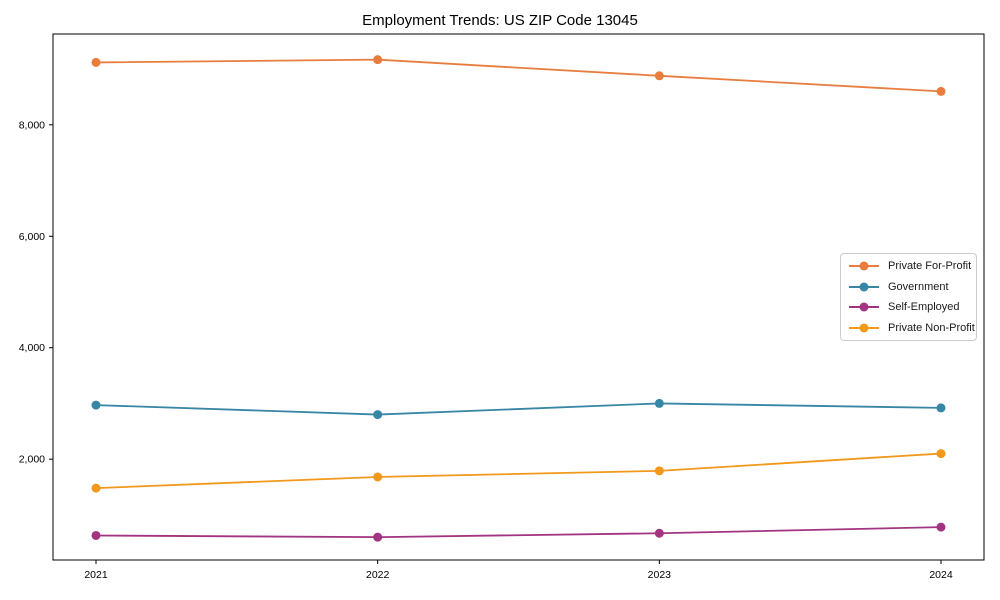 Image resolution: width=1000 pixels, height=600 pixels. What do you see at coordinates (518, 532) in the screenshot?
I see `series-line-self-employed` at bounding box center [518, 532].